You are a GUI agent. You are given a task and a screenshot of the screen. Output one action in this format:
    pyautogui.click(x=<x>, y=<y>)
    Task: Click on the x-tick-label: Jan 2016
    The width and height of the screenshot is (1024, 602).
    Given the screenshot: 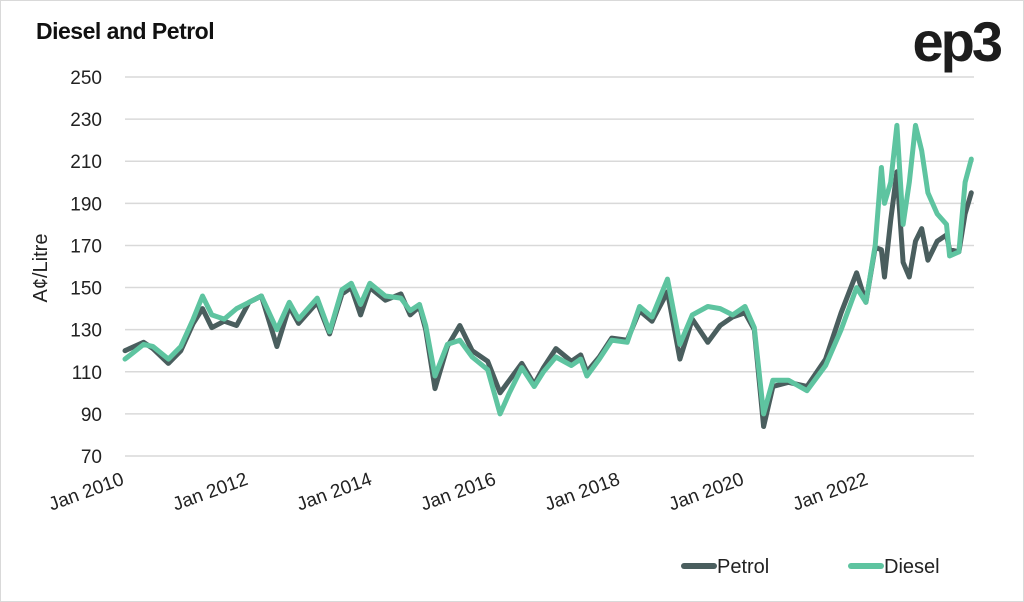 What is the action you would take?
    pyautogui.click(x=458, y=492)
    